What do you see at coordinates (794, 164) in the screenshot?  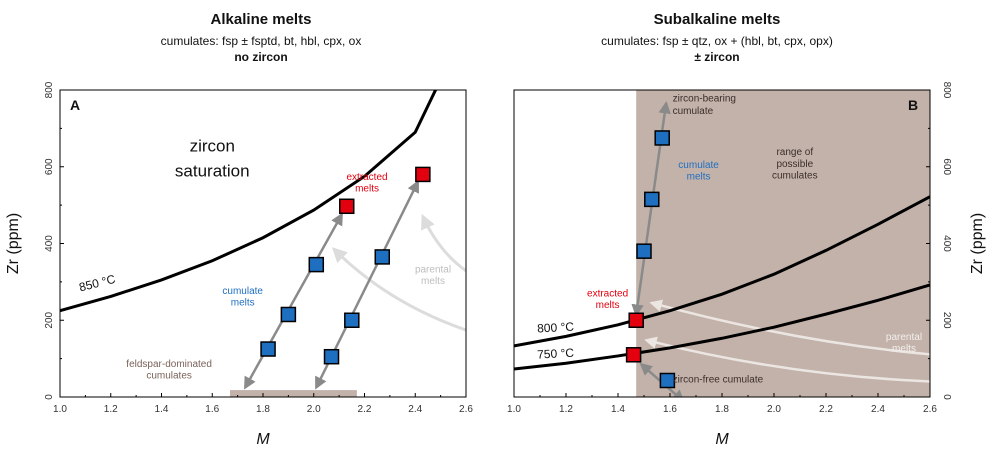 I see `range-label: possible` at bounding box center [794, 164].